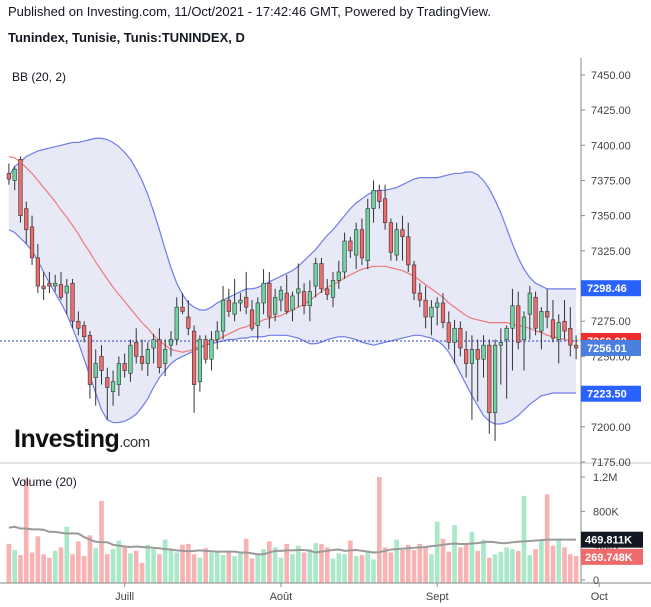  What do you see at coordinates (612, 556) in the screenshot?
I see `volume-label-box` at bounding box center [612, 556].